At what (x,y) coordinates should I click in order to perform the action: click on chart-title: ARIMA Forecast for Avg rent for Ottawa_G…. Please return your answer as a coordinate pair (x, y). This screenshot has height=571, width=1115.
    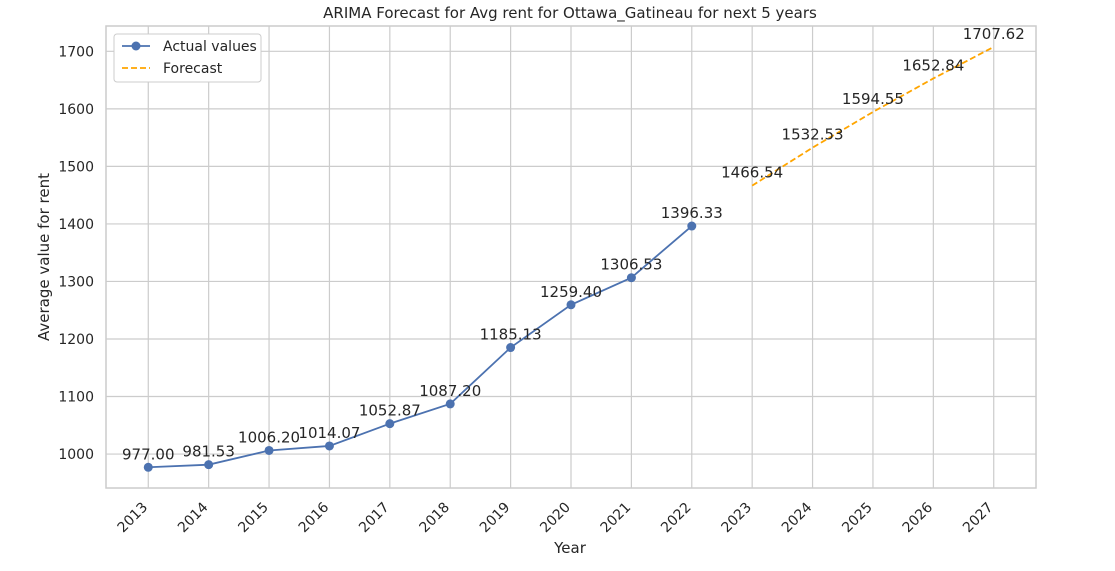
    Looking at the image, I should click on (570, 13).